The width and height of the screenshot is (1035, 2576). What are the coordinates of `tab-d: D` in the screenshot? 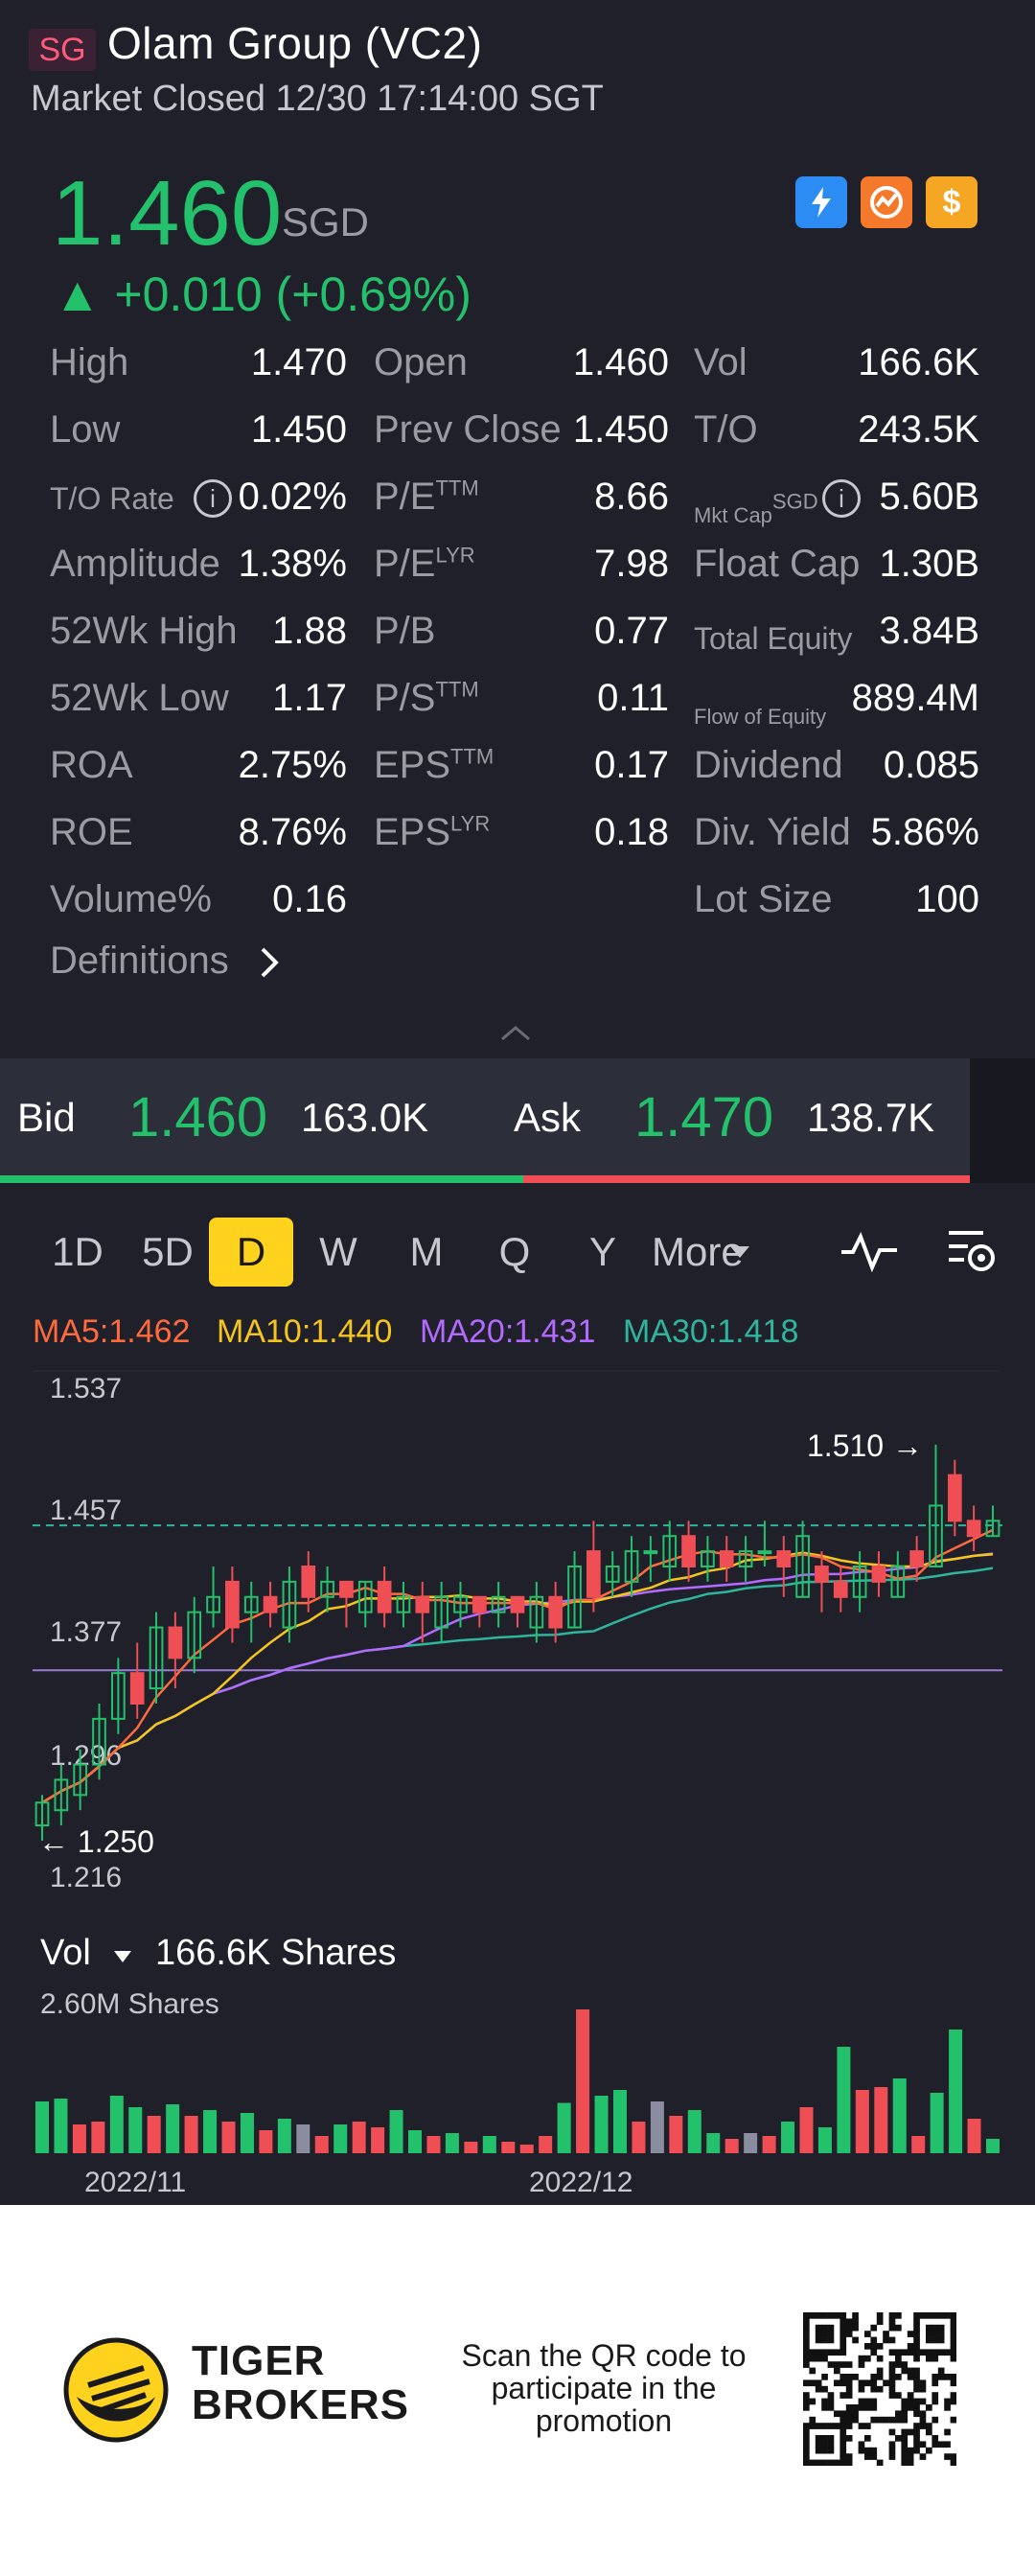 It's located at (251, 1252).